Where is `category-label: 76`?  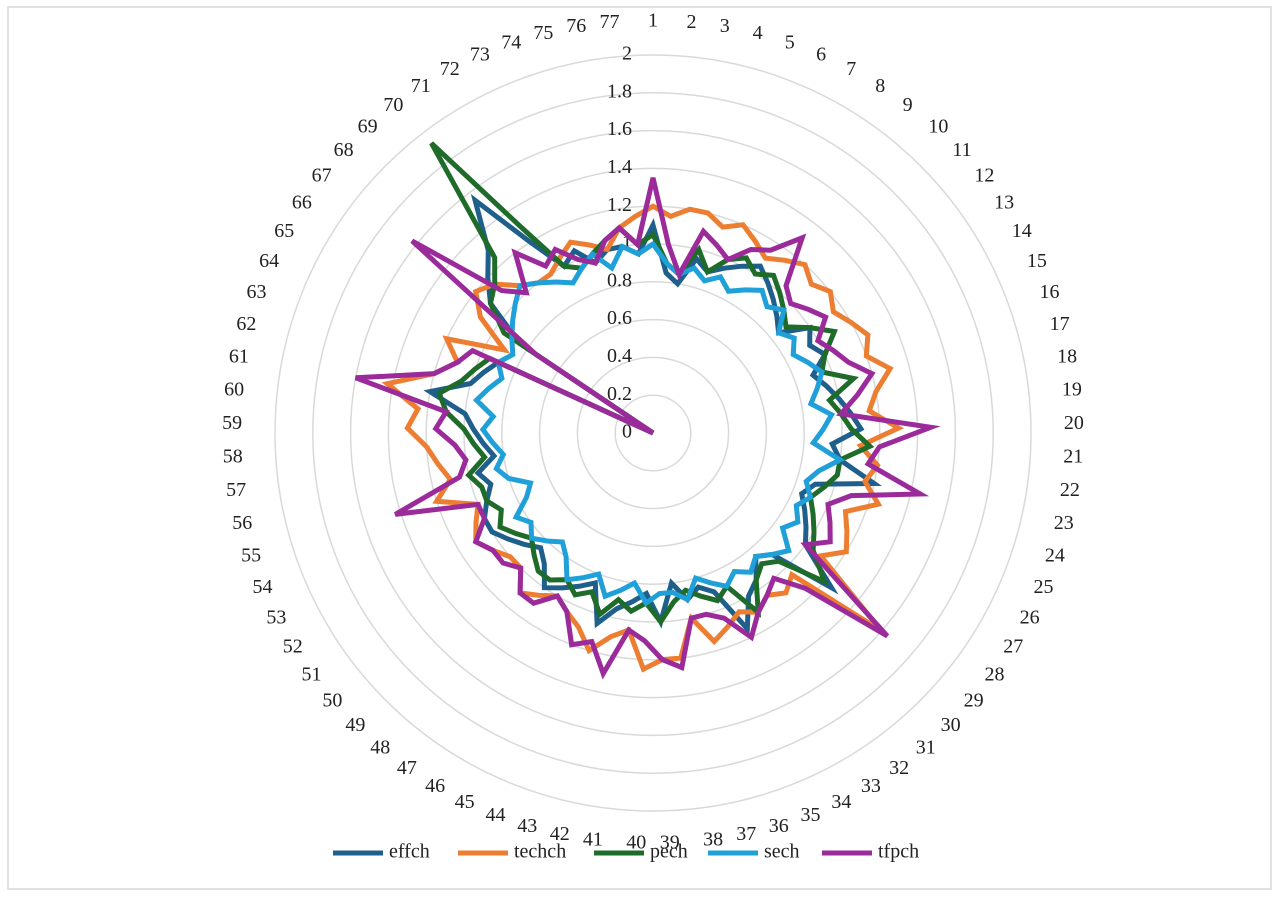 category-label: 76 is located at coordinates (576, 26).